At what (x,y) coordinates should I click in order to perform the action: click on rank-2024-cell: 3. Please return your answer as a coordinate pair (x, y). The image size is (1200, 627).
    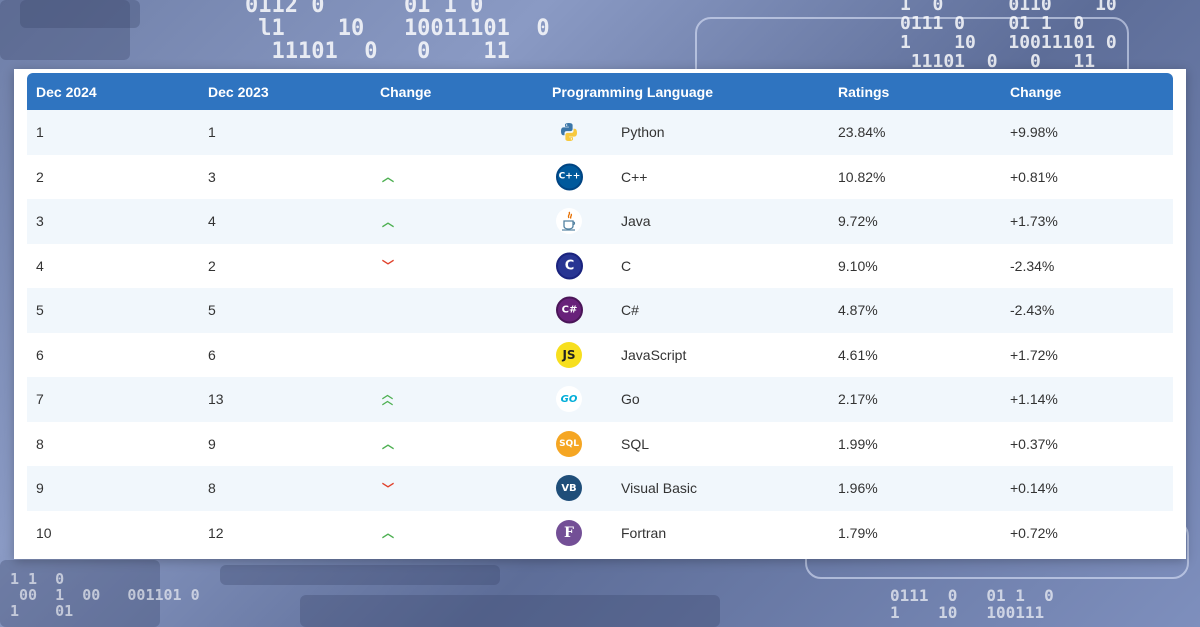
    Looking at the image, I should click on (40, 221).